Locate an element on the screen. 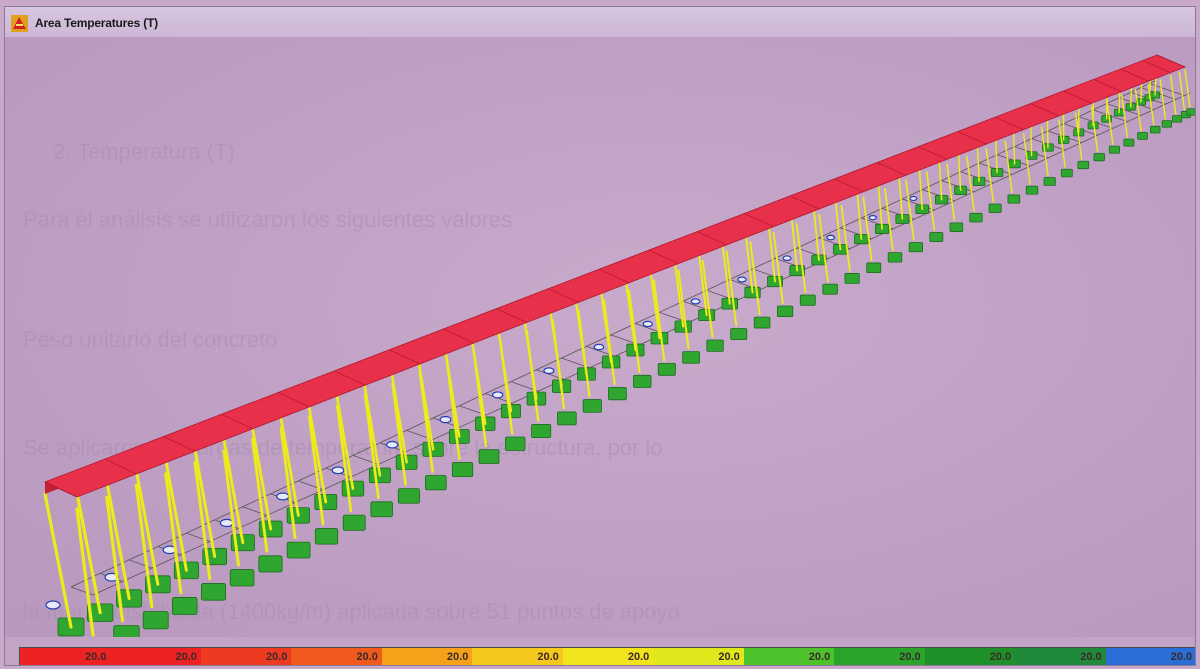  title-bar: Area Temperatures (T) is located at coordinates (600, 22).